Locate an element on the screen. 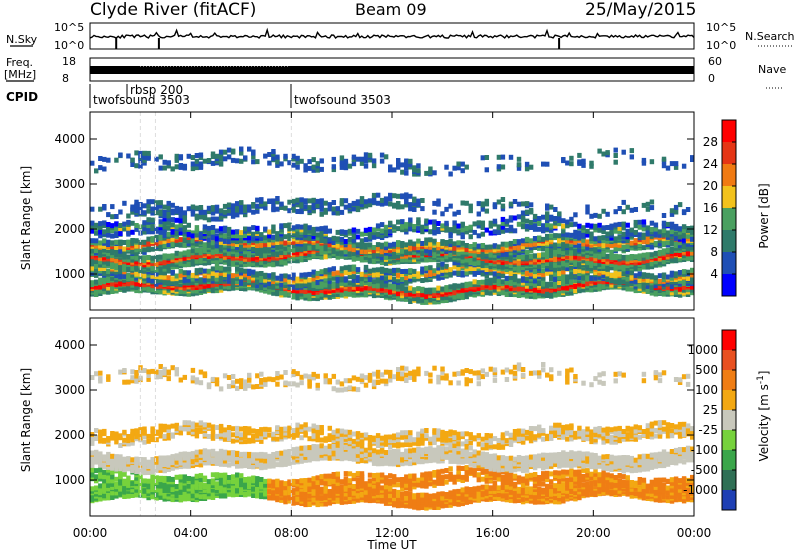 This screenshot has height=554, width=800. nsky-panel is located at coordinates (392, 36).